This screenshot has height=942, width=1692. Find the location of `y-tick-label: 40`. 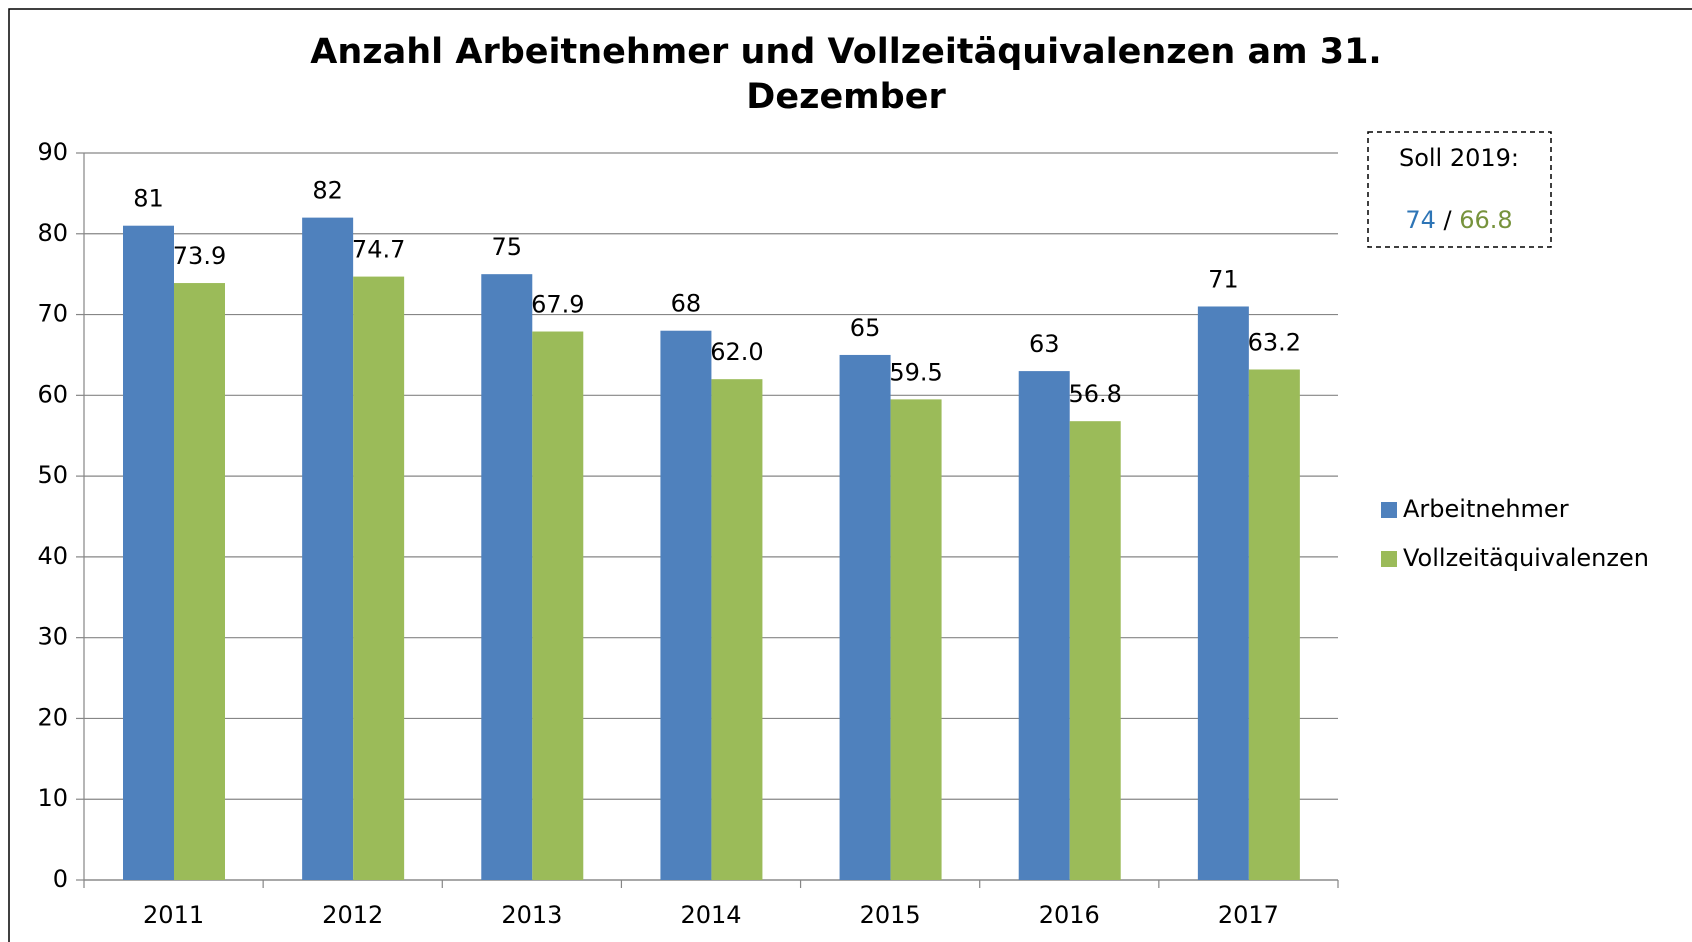

y-tick-label: 40 is located at coordinates (52, 556).